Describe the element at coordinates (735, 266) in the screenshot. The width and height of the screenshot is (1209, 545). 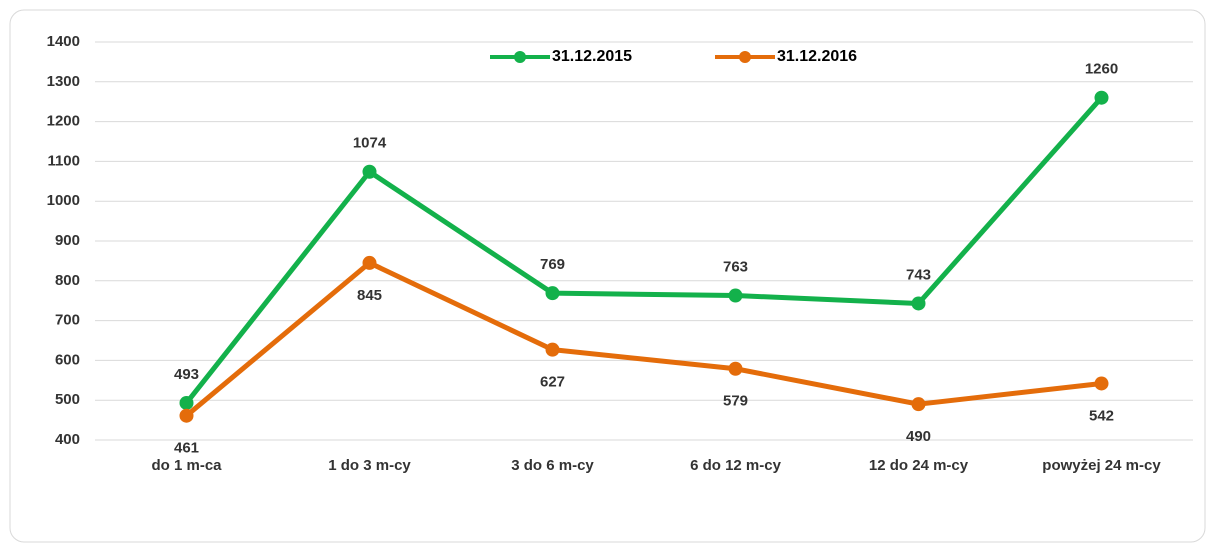
I see `data-label: 763` at that location.